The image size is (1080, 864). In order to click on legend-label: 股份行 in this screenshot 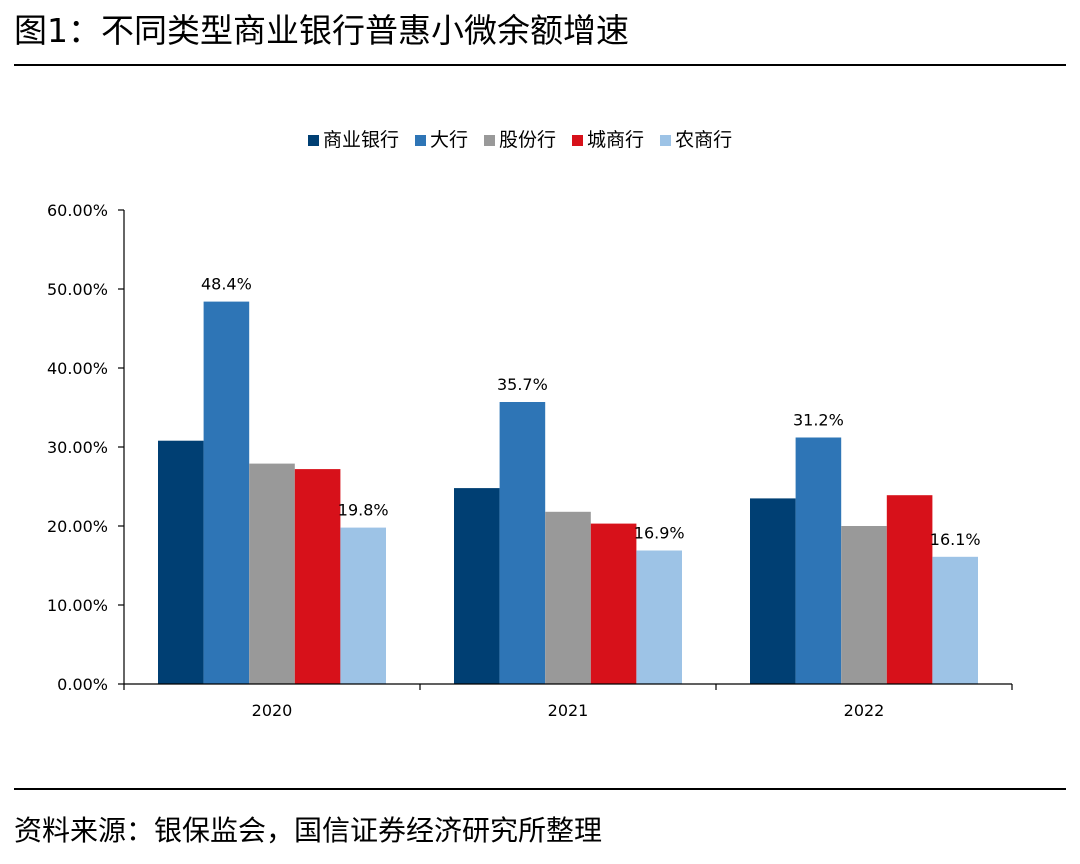, I will do `click(528, 140)`.